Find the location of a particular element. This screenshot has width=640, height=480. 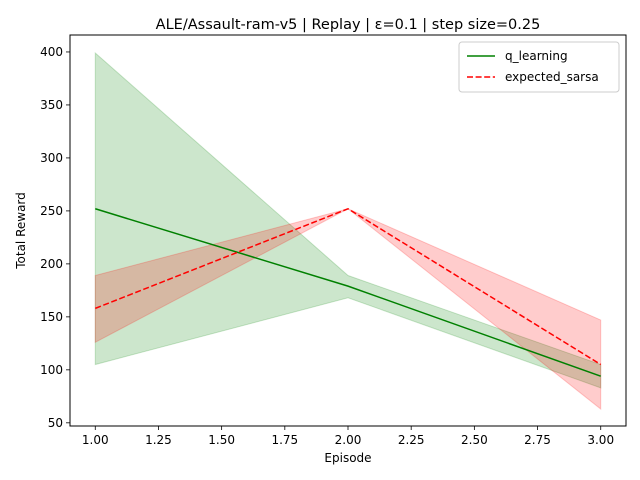

x-axis: 1.00 1.25 1.50 1.75 2.00 2.25 2.50 2.75 3.00 is located at coordinates (348, 436).